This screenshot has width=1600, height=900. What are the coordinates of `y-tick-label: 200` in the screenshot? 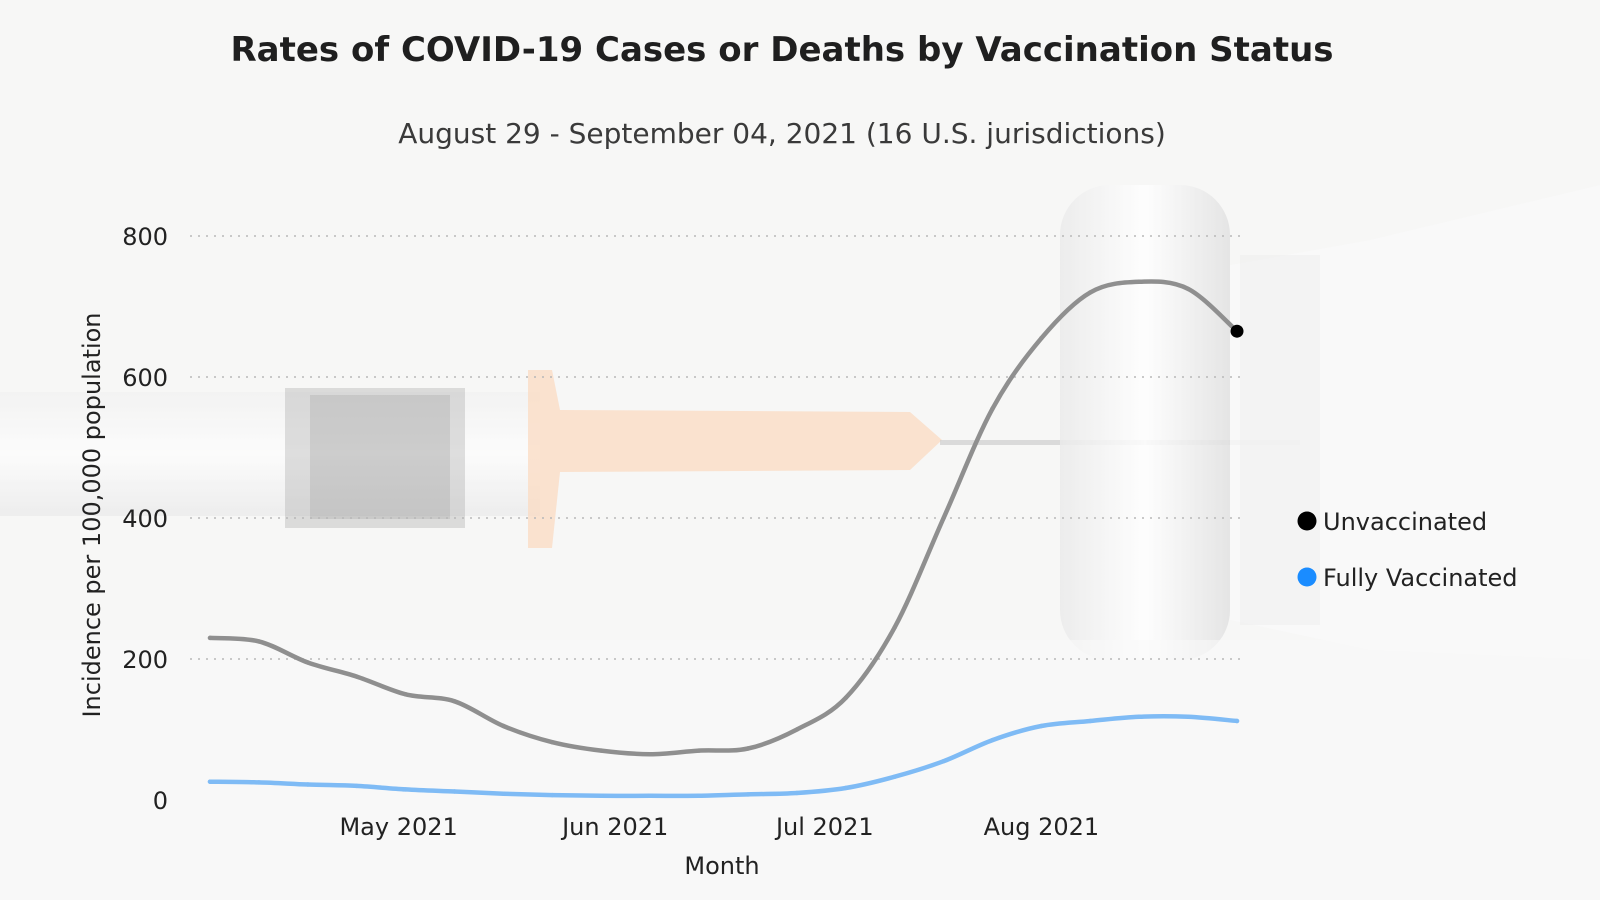 It's located at (145, 660).